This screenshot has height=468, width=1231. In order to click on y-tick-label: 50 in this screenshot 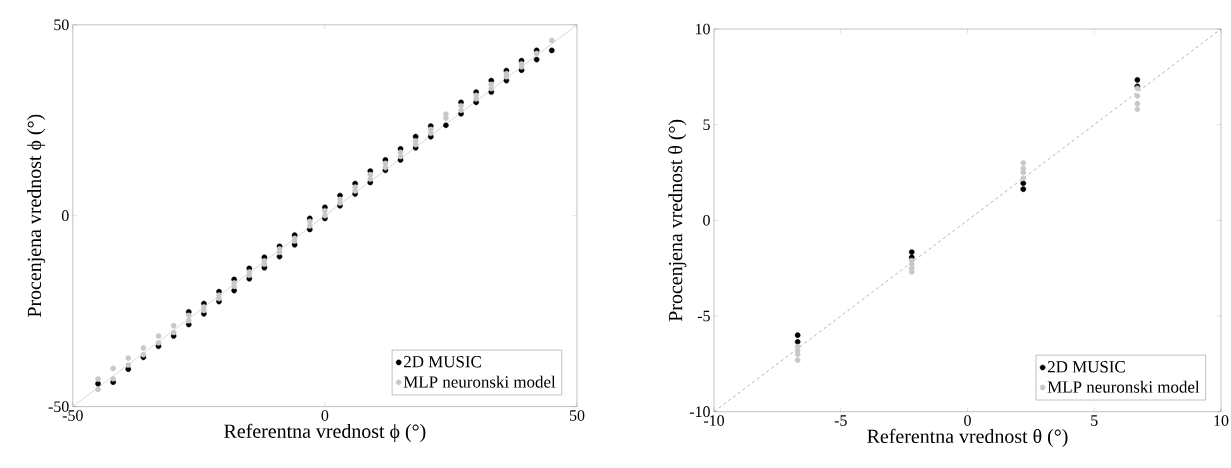, I will do `click(61, 25)`.